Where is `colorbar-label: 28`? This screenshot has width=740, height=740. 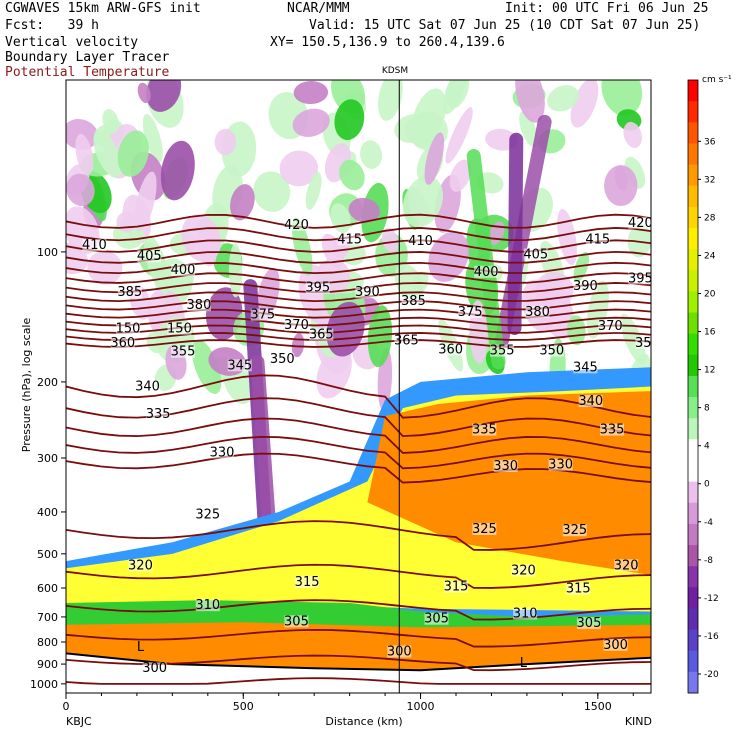
colorbar-label: 28 is located at coordinates (710, 218).